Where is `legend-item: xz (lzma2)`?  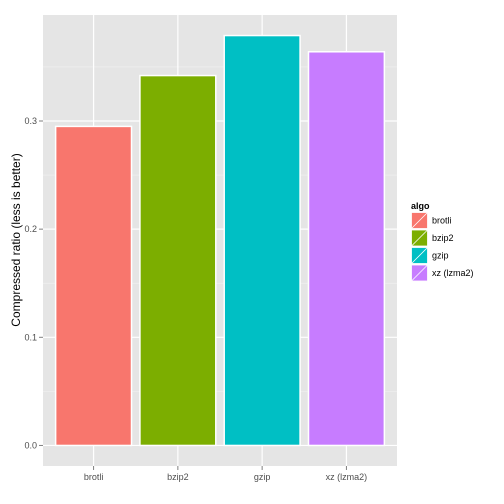 legend-item: xz (lzma2) is located at coordinates (442, 273).